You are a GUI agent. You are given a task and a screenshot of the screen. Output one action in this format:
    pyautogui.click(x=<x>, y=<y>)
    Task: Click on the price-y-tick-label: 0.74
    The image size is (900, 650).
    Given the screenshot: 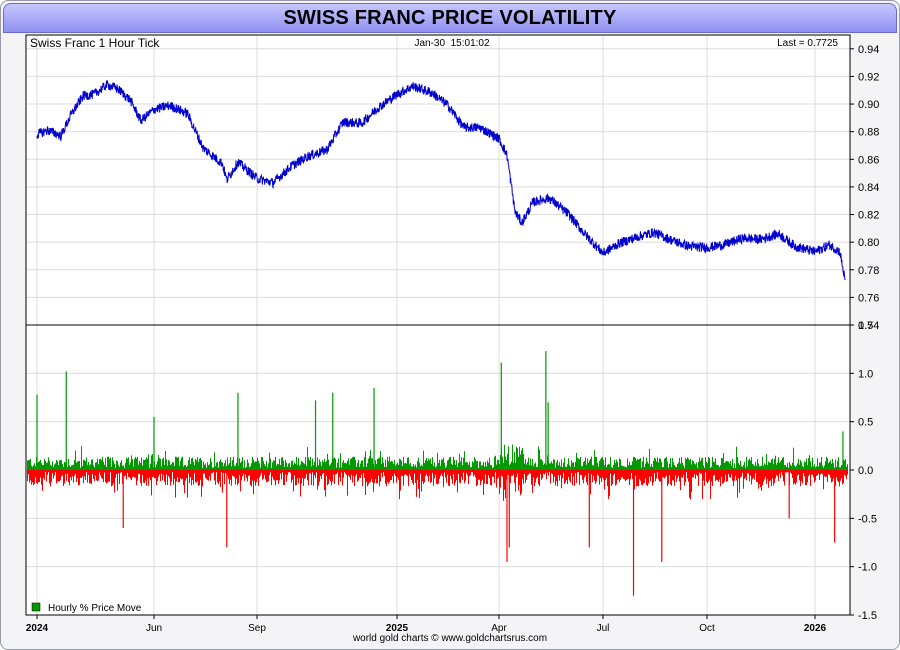 What is the action you would take?
    pyautogui.click(x=868, y=326)
    